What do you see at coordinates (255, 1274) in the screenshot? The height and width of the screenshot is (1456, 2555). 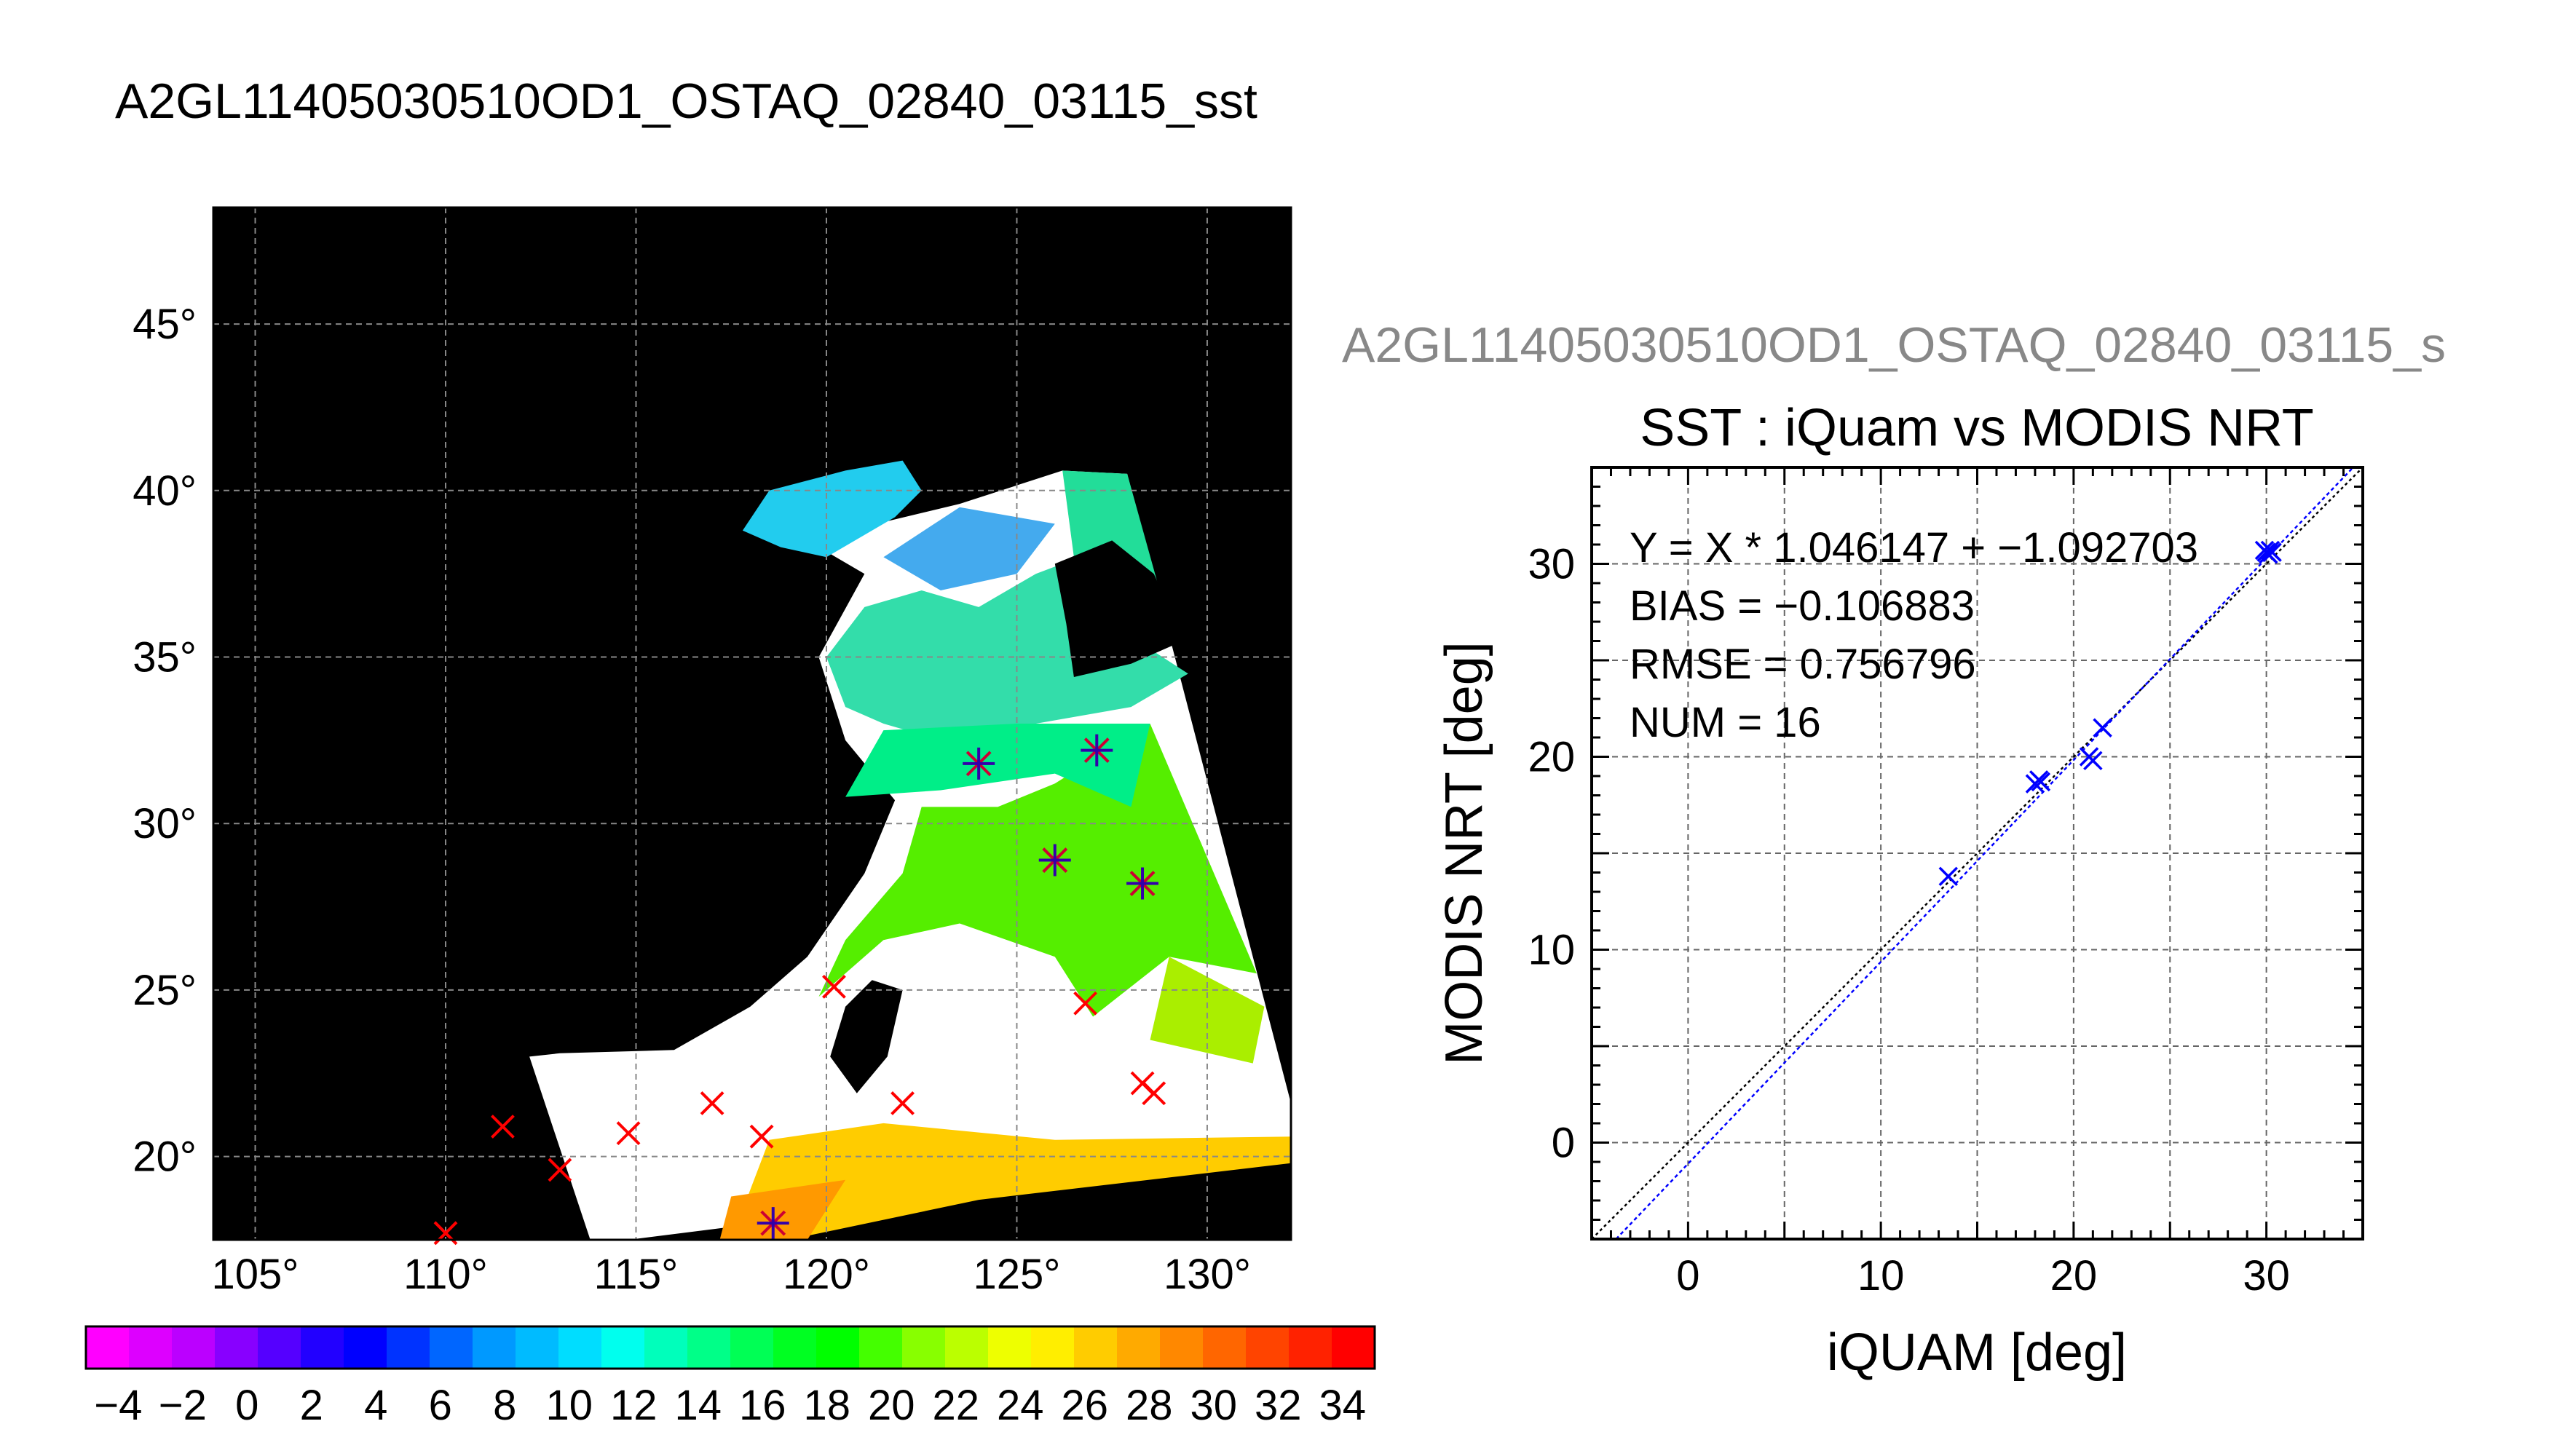 I see `map-lon-tick-label: 105°` at bounding box center [255, 1274].